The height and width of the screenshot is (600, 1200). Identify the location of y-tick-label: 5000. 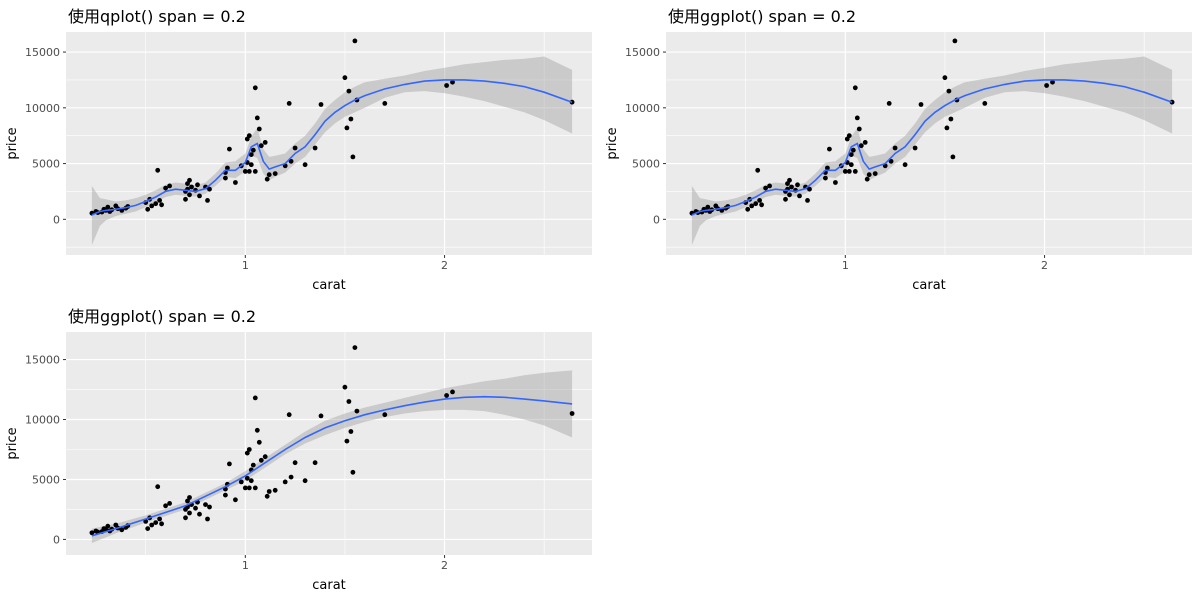
(46, 479).